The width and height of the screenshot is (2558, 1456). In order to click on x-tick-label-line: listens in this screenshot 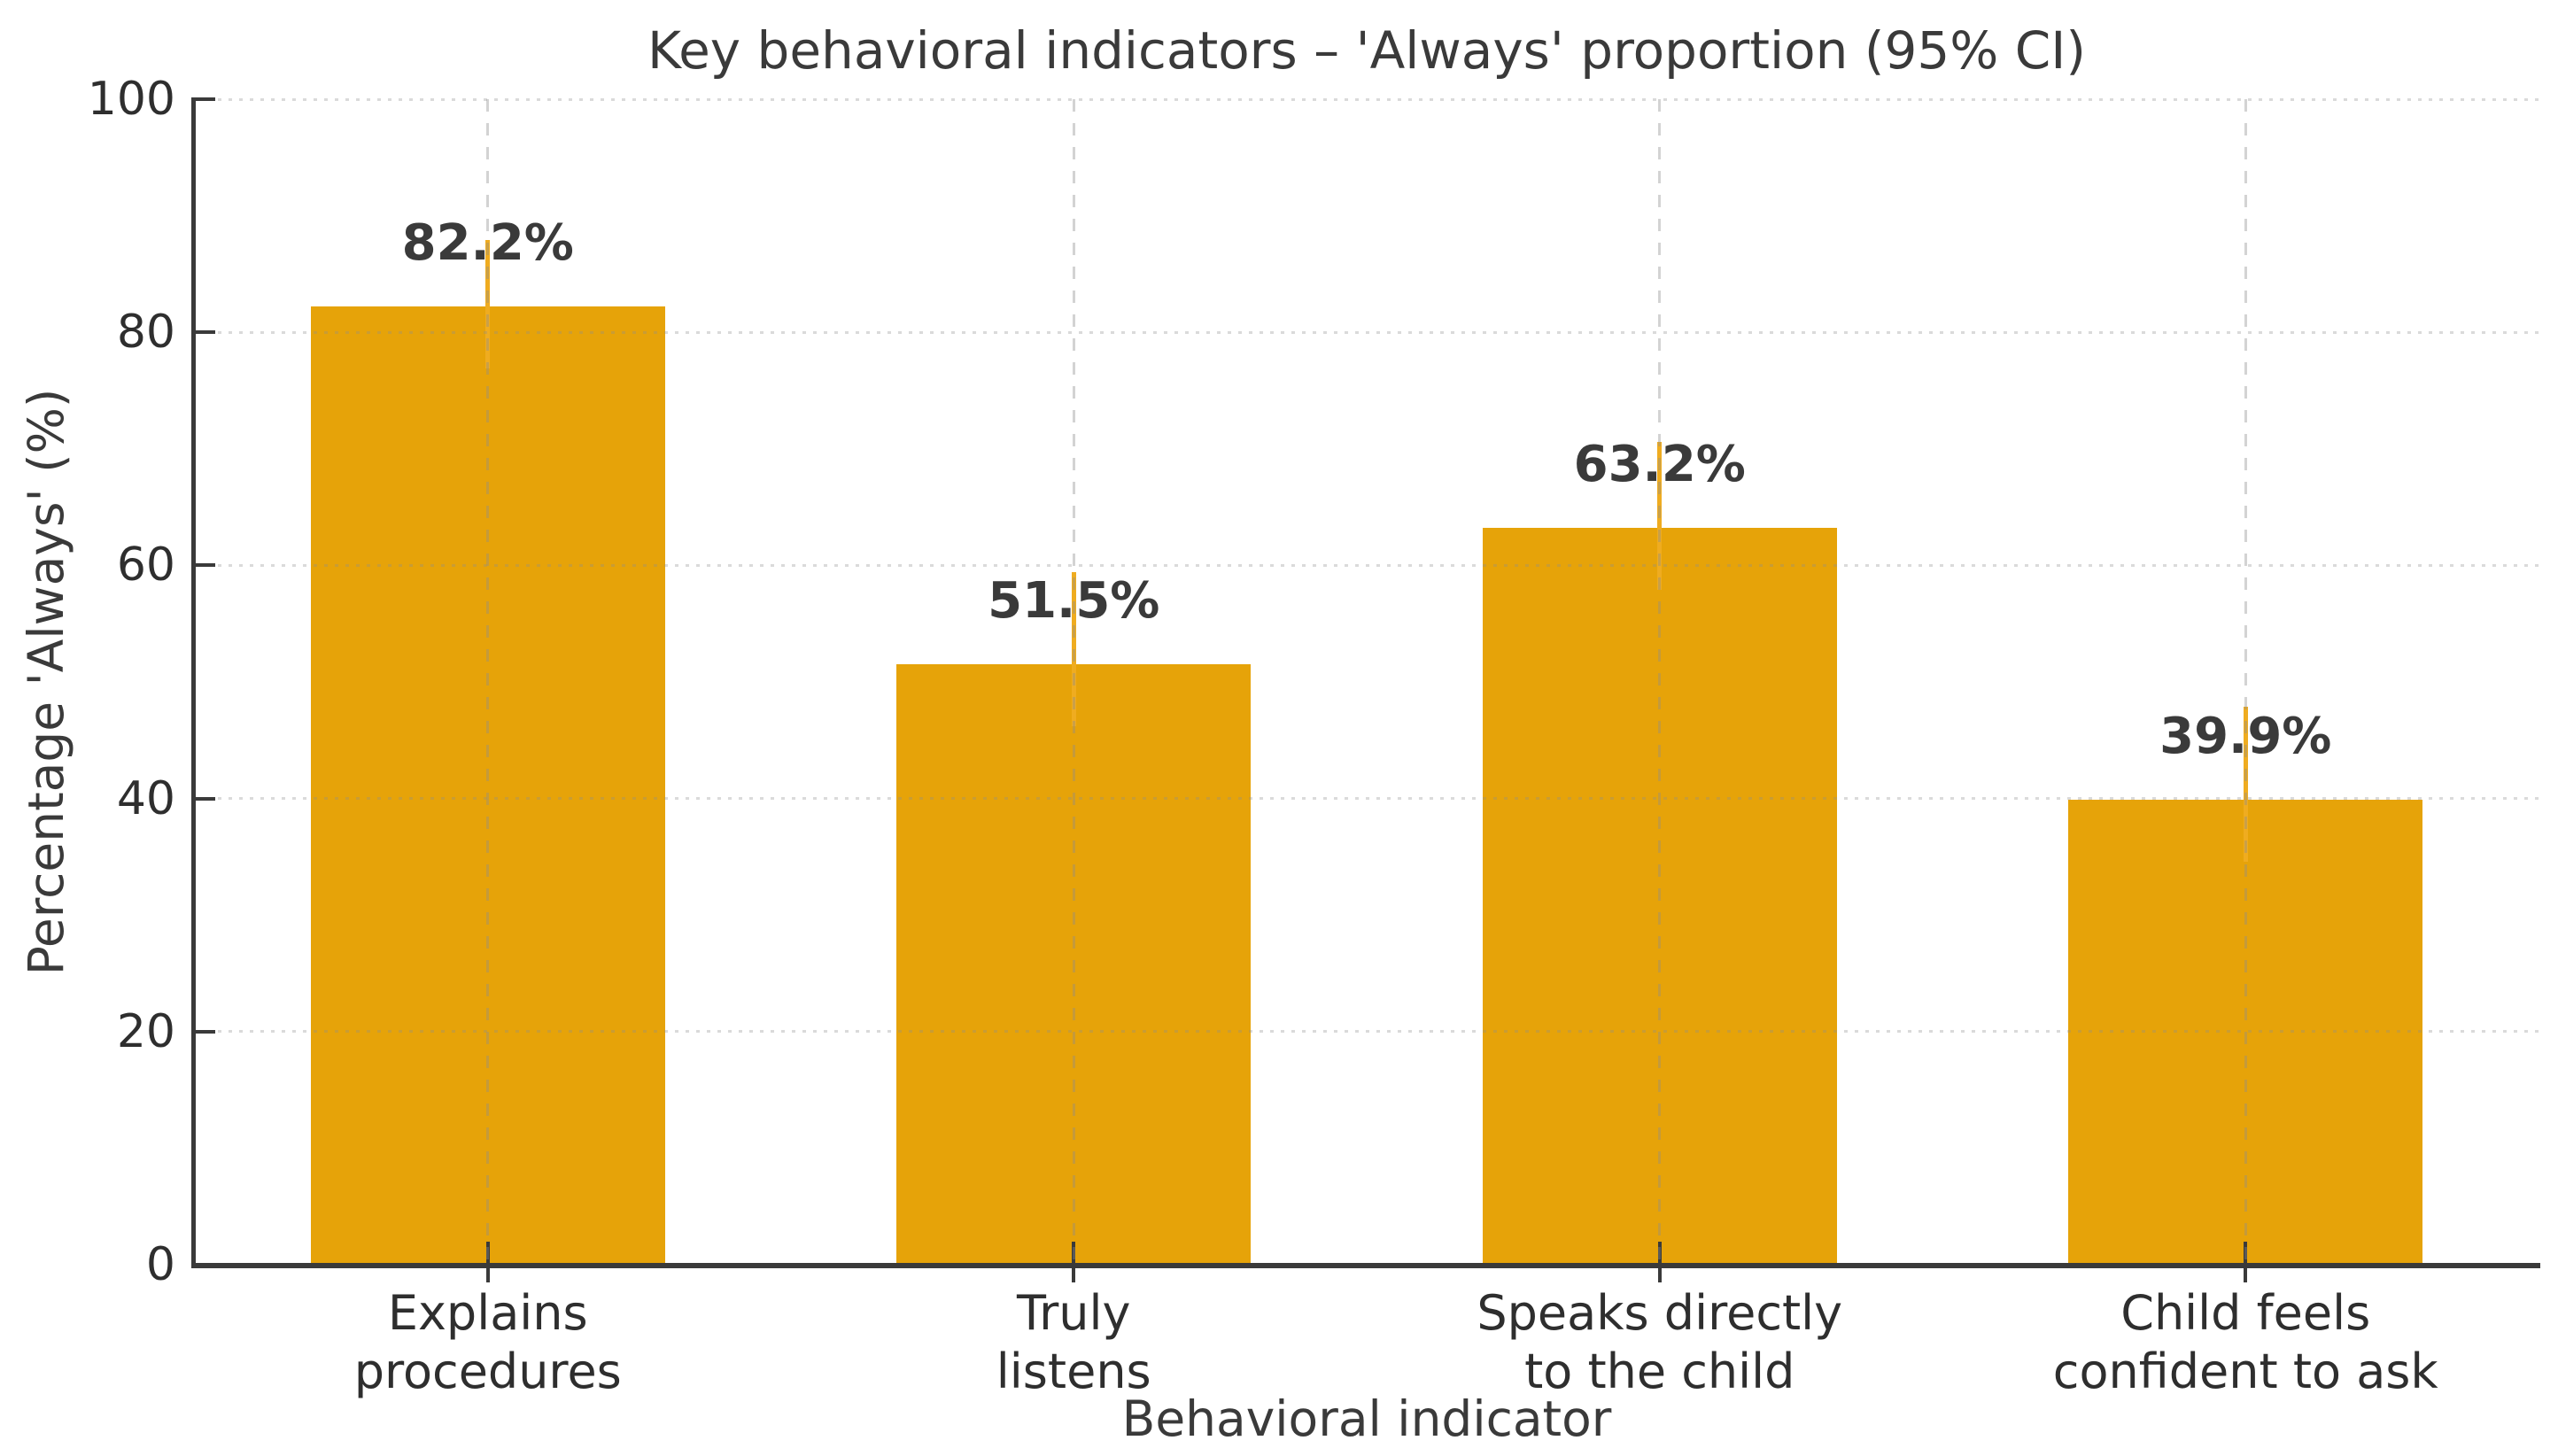, I will do `click(1073, 1371)`.